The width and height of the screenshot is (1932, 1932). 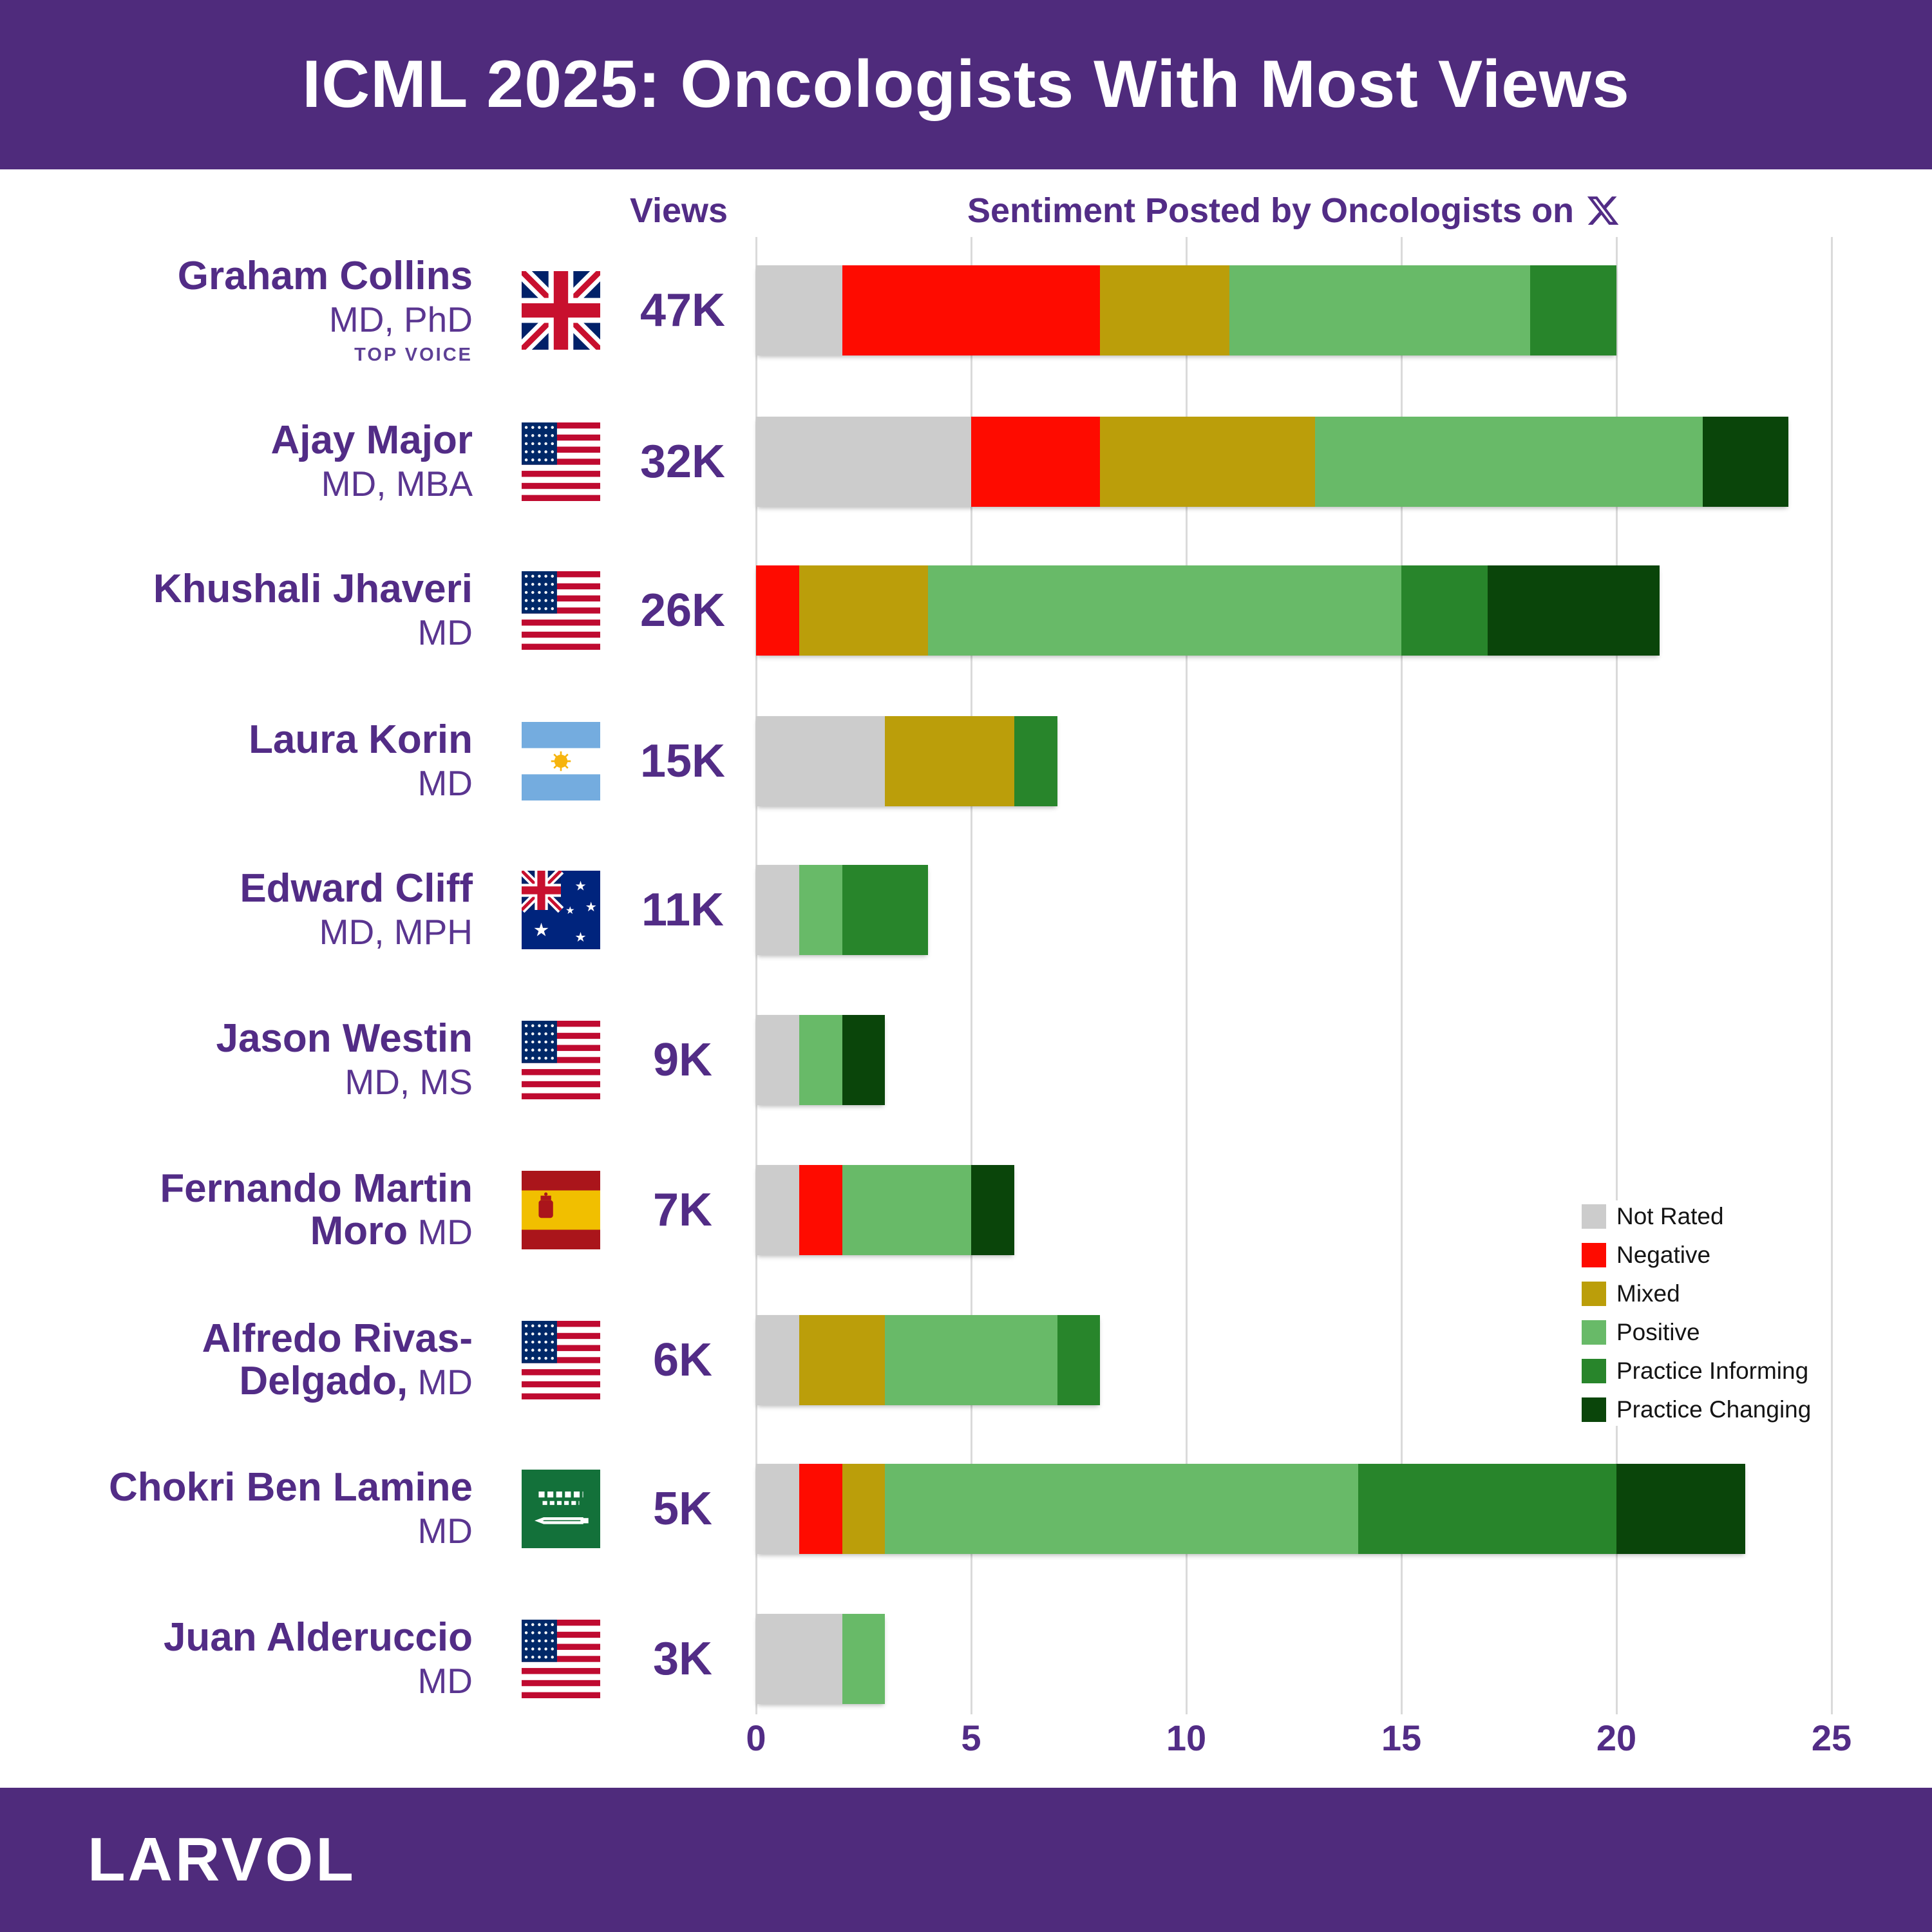 What do you see at coordinates (317, 1189) in the screenshot?
I see `oncologist-name: Fernando Martin` at bounding box center [317, 1189].